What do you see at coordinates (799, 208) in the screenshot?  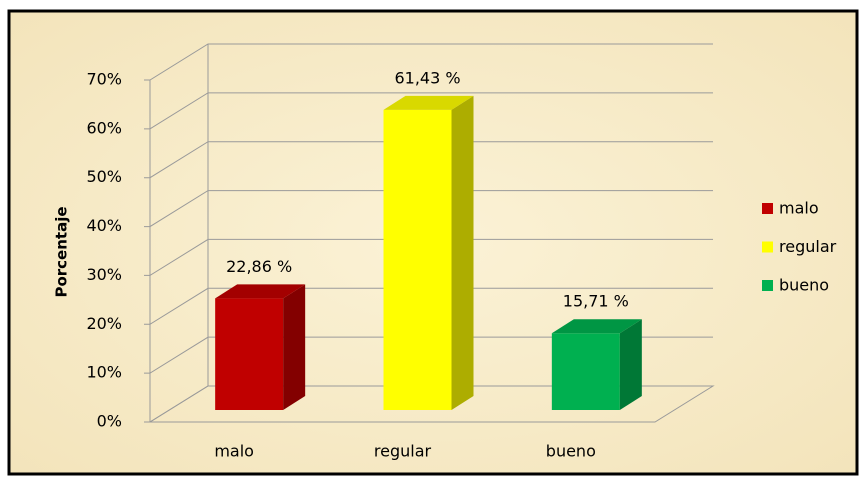 I see `legend-label: malo` at bounding box center [799, 208].